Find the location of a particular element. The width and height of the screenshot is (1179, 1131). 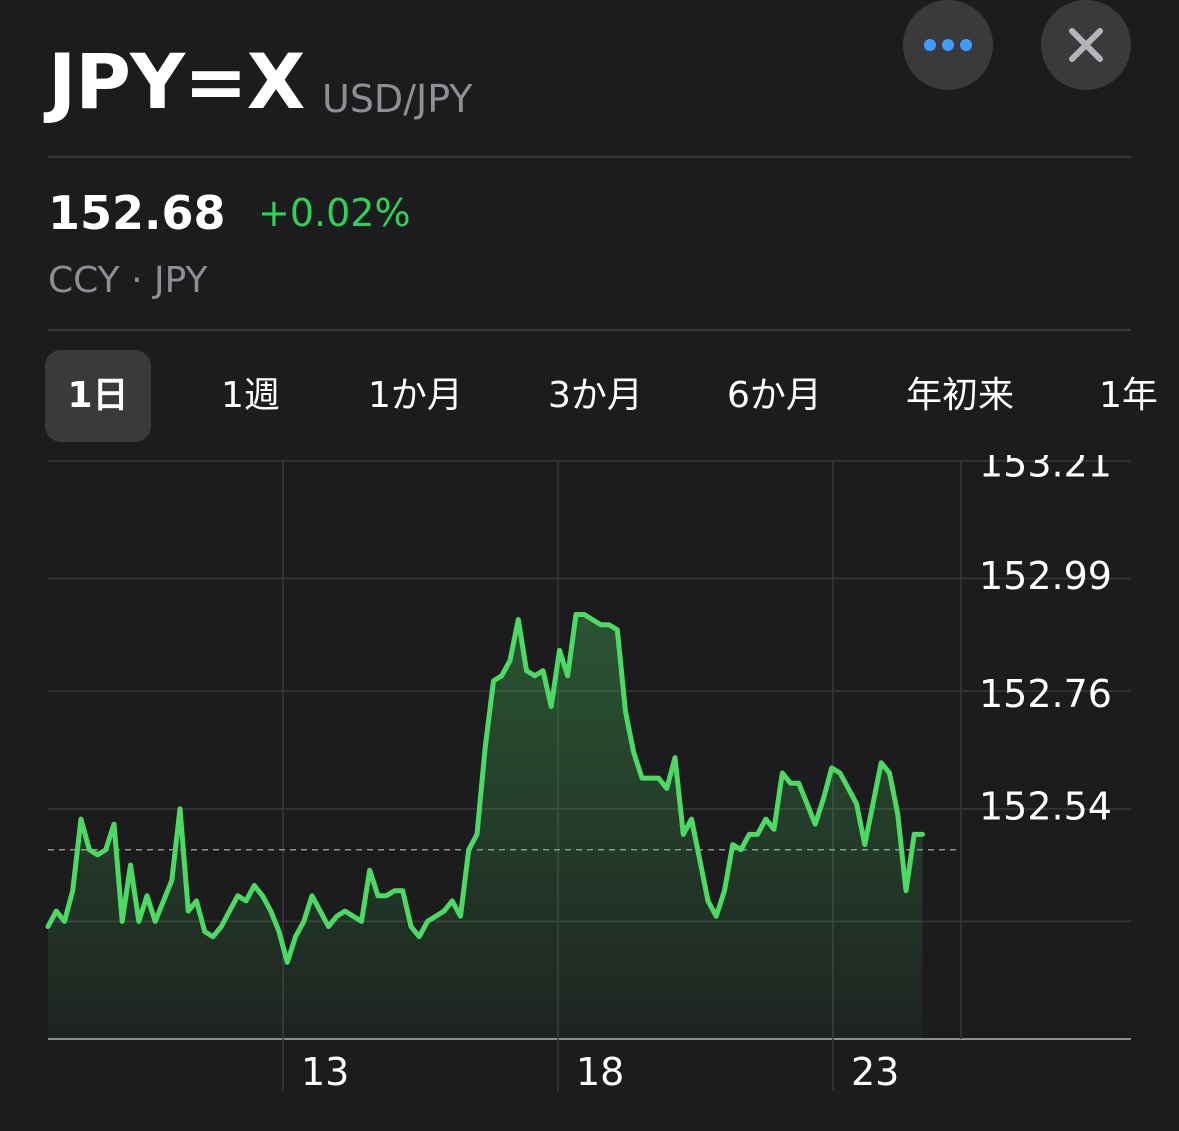

currency-pair: USD/JPY is located at coordinates (397, 99).